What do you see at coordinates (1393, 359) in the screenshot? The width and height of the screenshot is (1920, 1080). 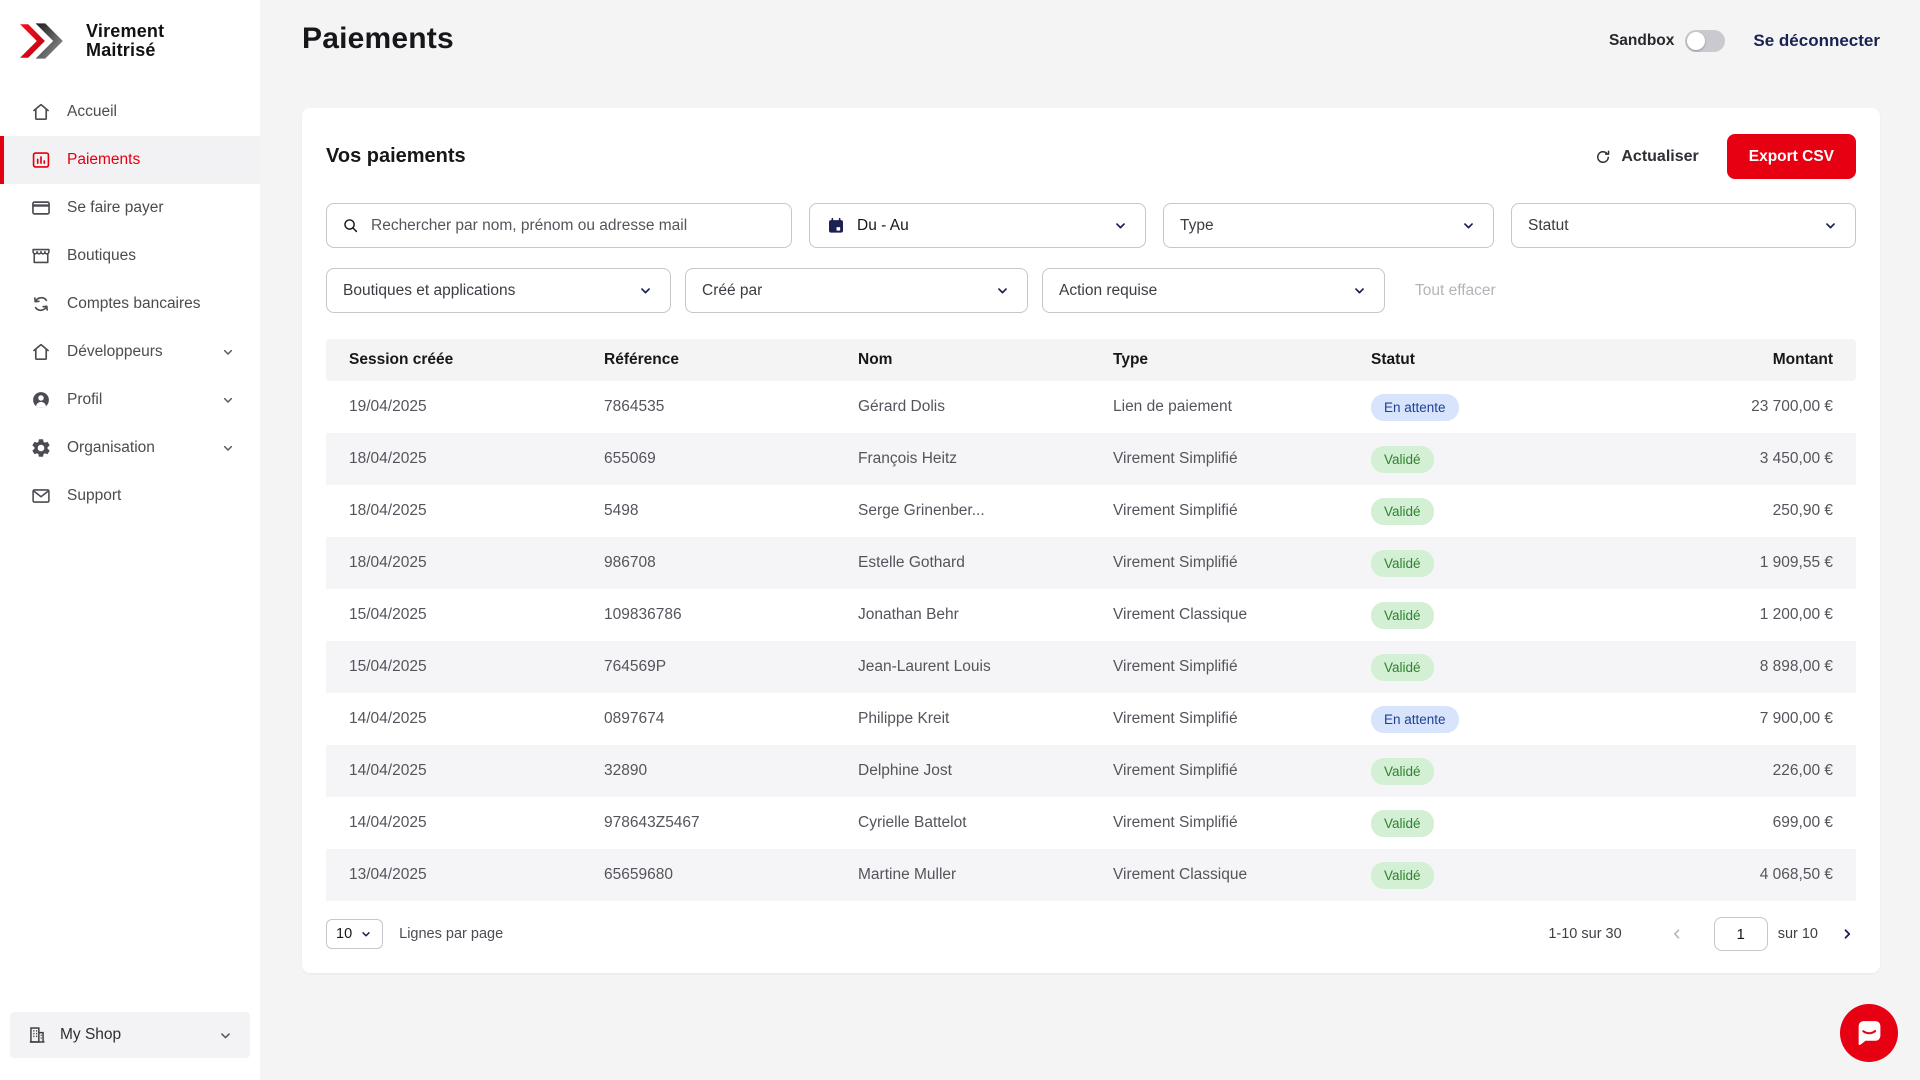 I see `column-header: Statut` at bounding box center [1393, 359].